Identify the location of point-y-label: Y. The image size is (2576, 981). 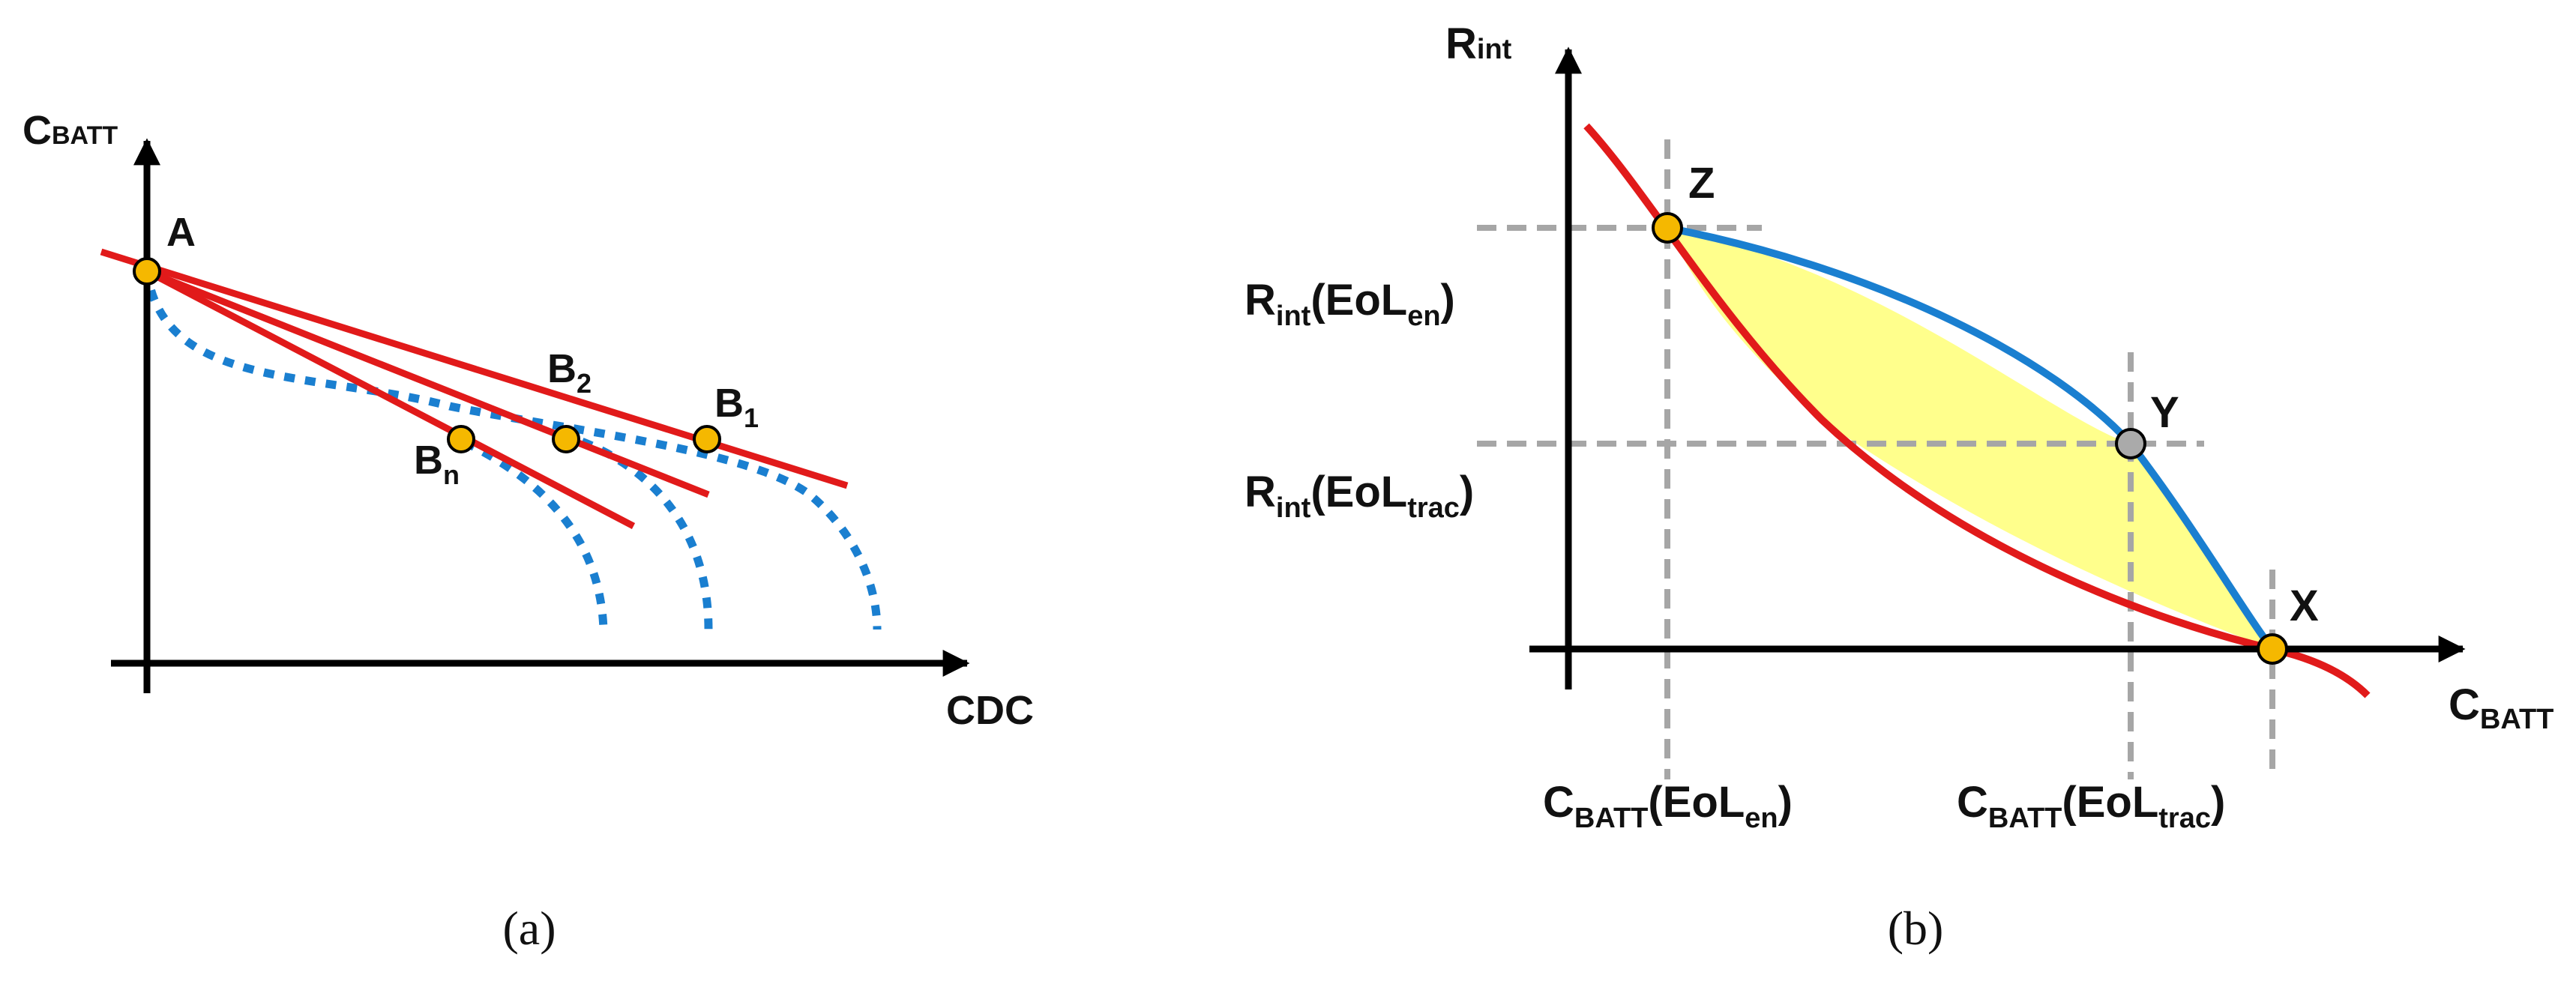
(2164, 412).